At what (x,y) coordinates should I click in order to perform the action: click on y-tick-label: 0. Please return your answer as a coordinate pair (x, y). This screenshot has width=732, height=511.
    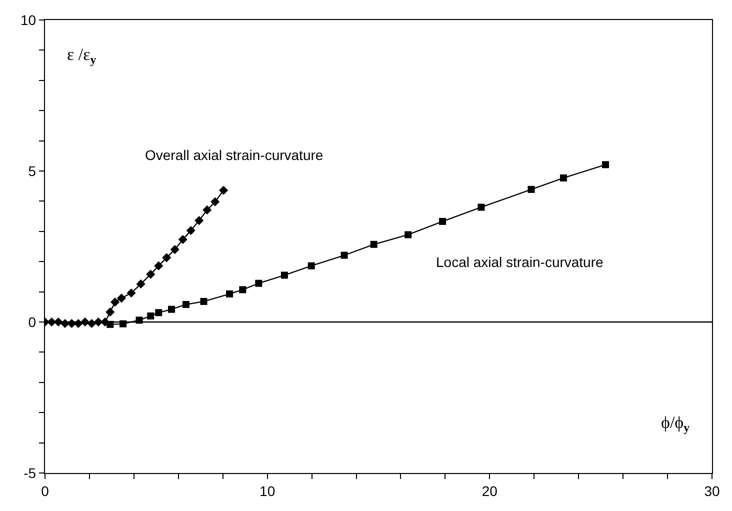
    Looking at the image, I should click on (32, 322).